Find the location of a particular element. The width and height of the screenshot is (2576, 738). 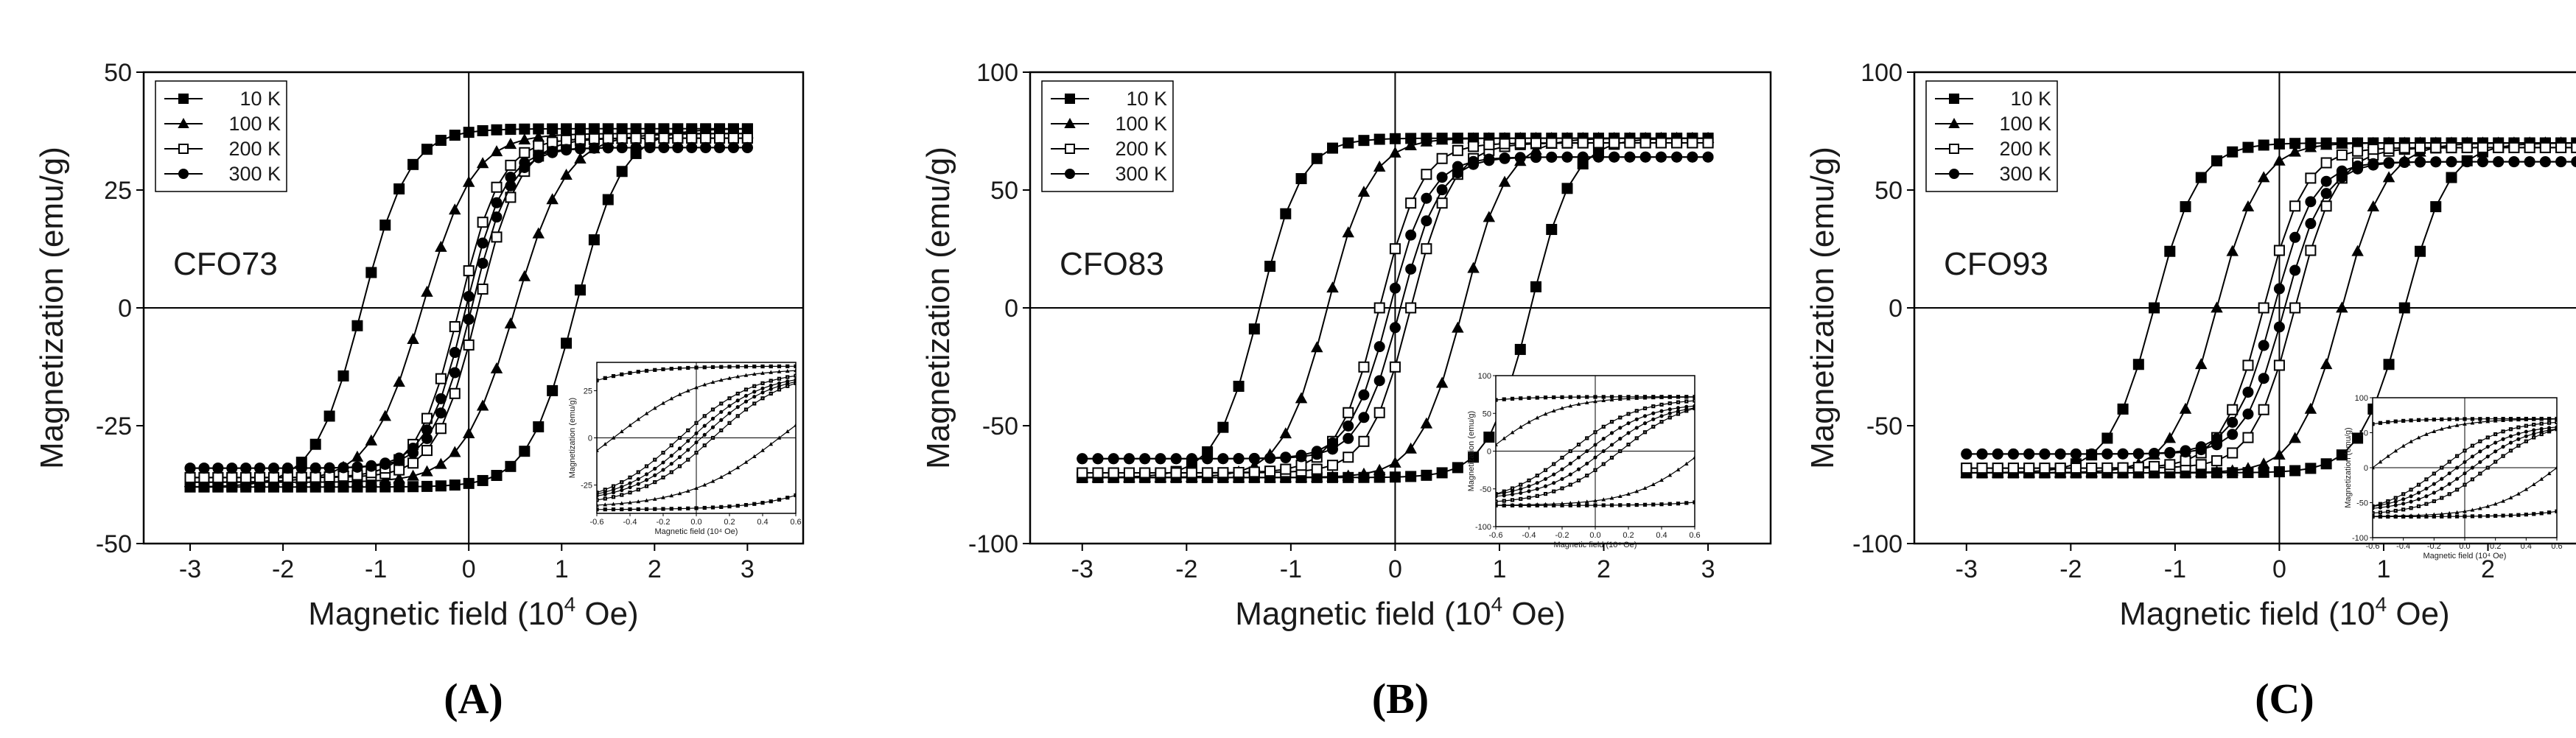

inset-y-tick-label: -50 is located at coordinates (2362, 504).